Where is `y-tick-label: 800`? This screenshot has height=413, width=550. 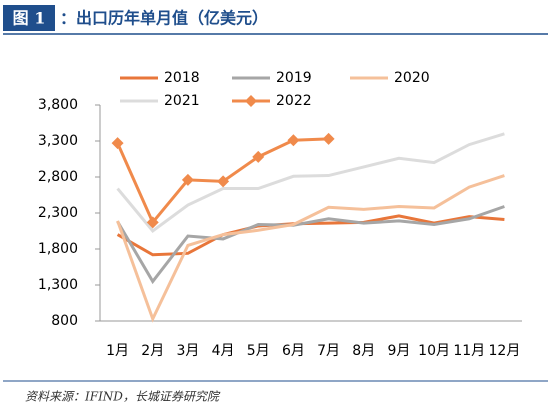
y-tick-label: 800 is located at coordinates (64, 321).